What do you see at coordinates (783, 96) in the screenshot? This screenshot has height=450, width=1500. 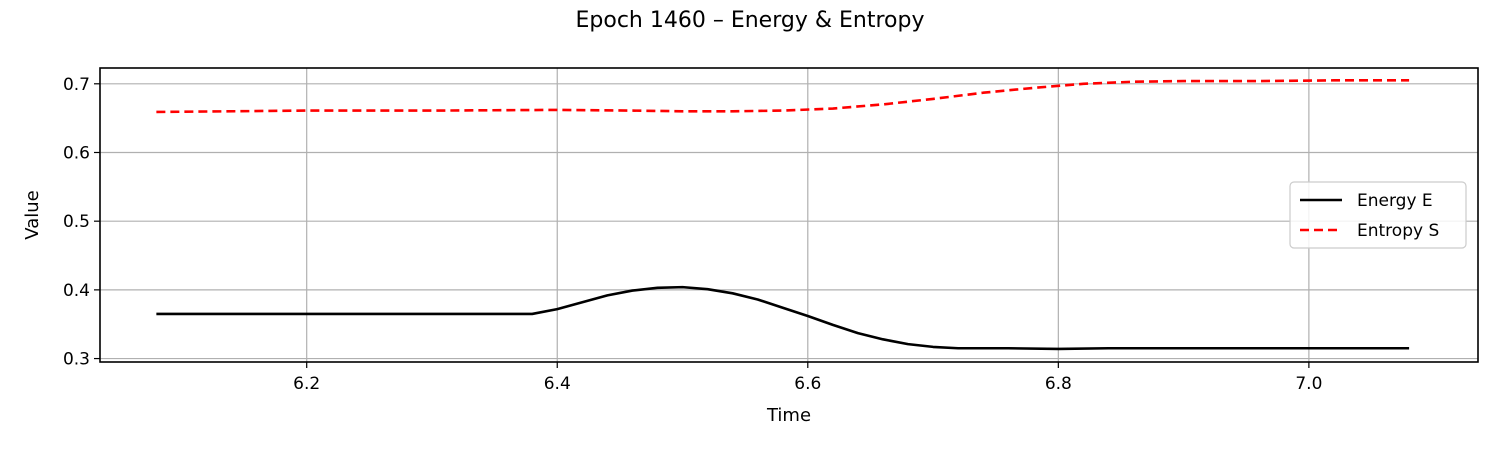 I see `series-line-entropy-s` at bounding box center [783, 96].